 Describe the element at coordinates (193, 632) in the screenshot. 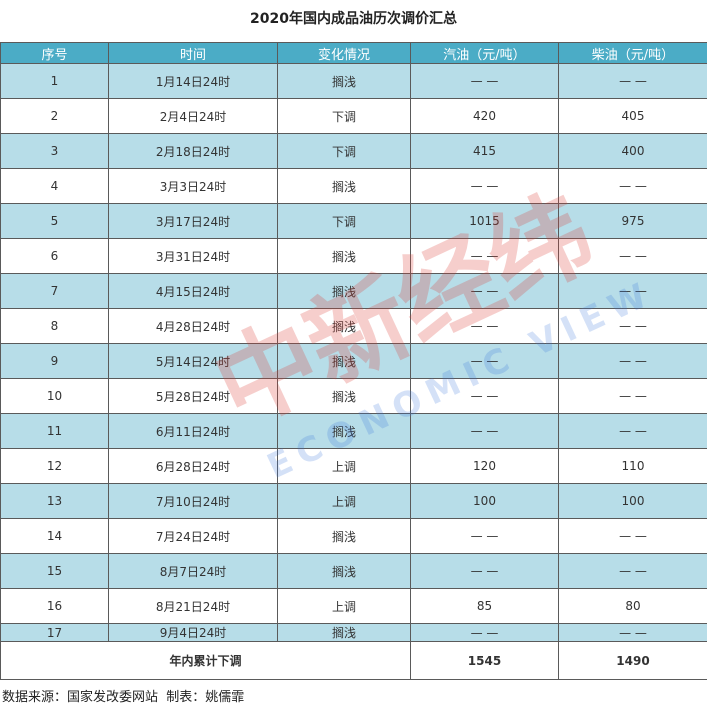

I see `table-cell: 9月4日24时` at that location.